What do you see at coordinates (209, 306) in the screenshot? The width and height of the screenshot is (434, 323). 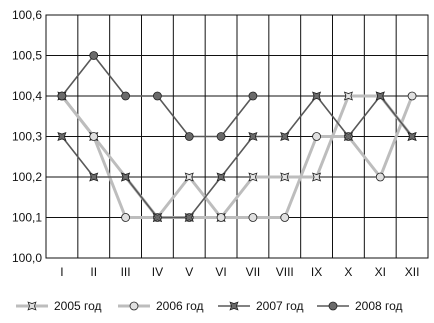 I see `chart-legend: 2005 год 2006 год 2007 год 2008 год` at bounding box center [209, 306].